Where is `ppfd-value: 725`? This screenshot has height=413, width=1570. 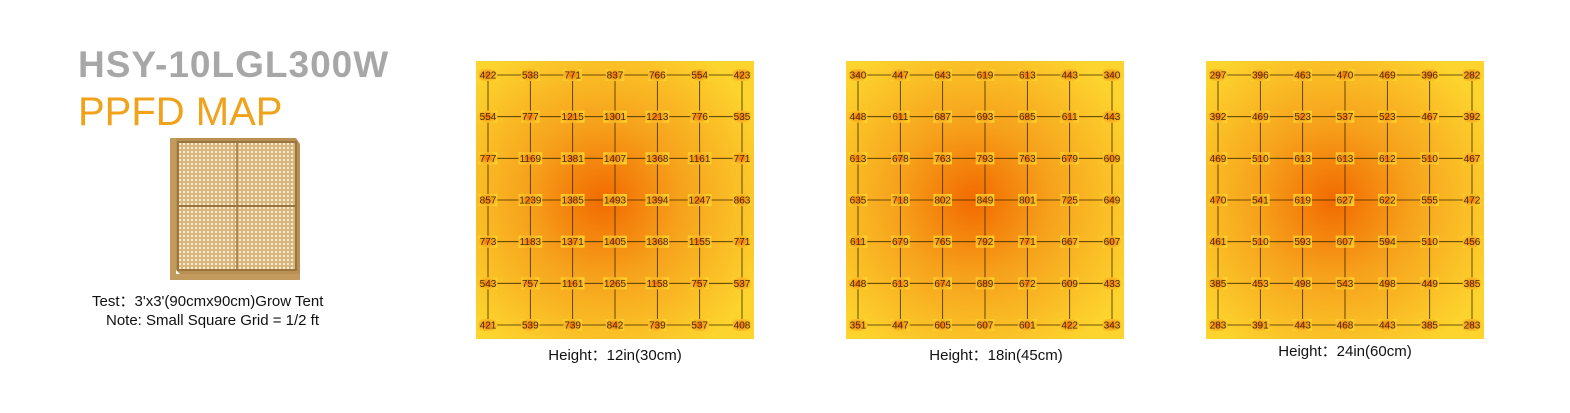
ppfd-value: 725 is located at coordinates (1069, 201).